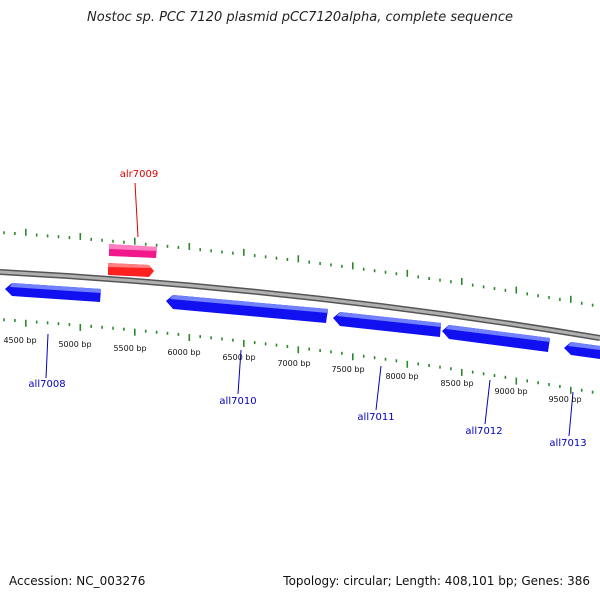 This screenshot has height=600, width=600. Describe the element at coordinates (401, 376) in the screenshot. I see `scale-label: 8000 bp` at that location.